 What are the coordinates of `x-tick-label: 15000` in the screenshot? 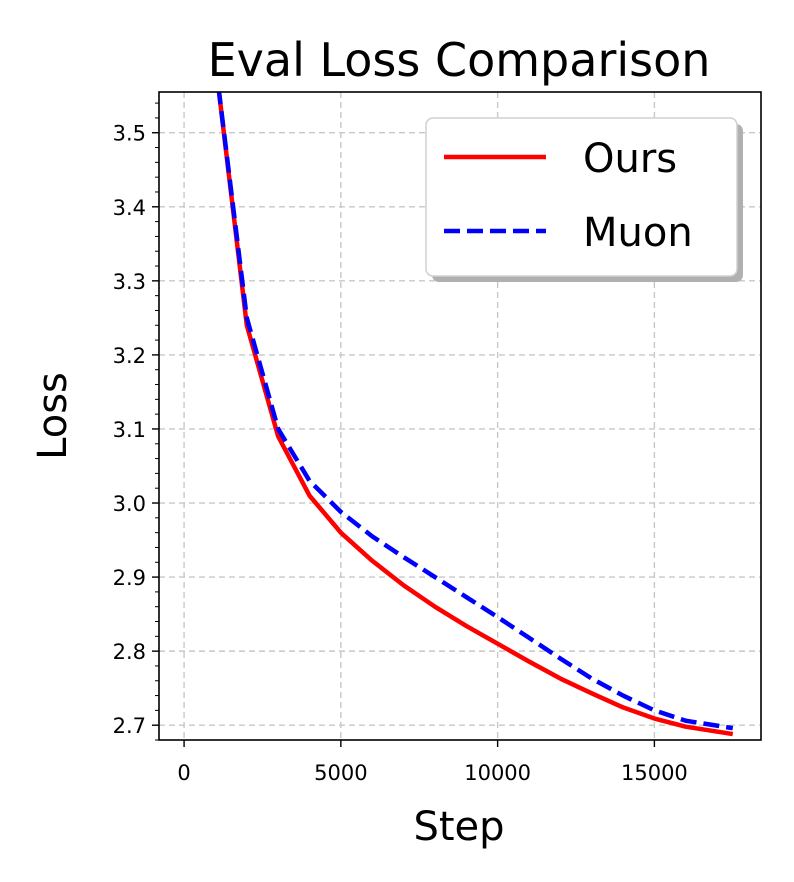 It's located at (654, 773).